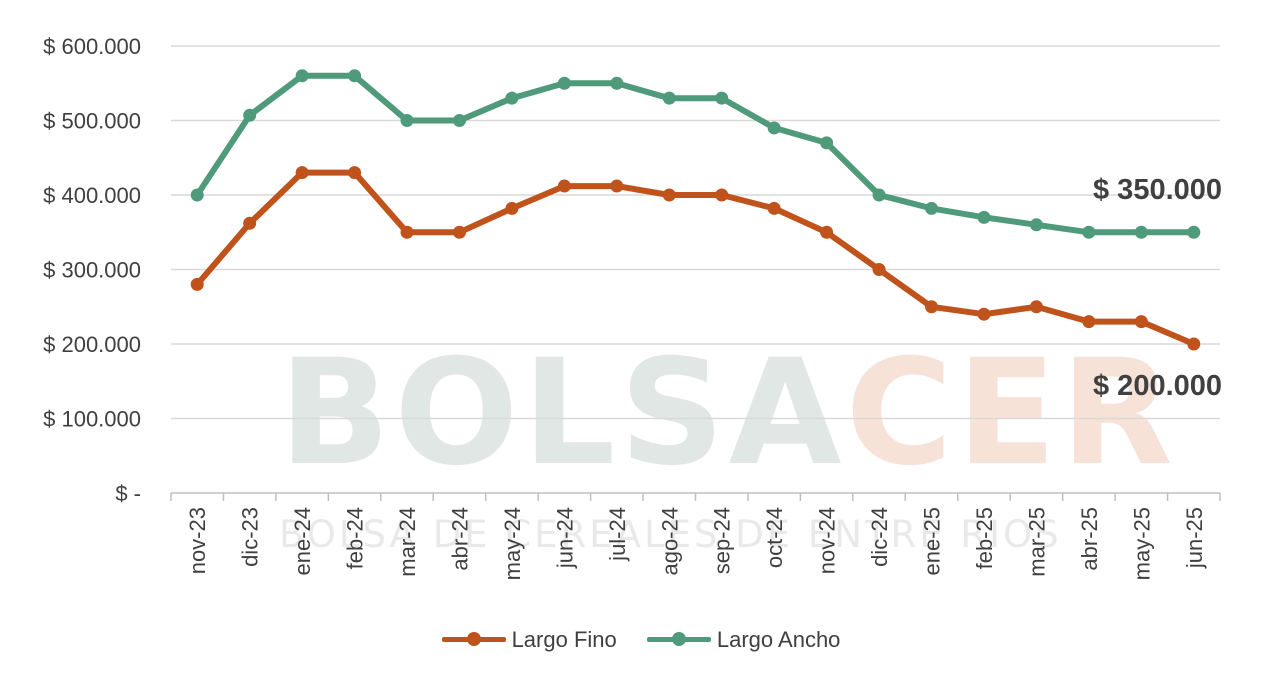  I want to click on y-tick-label: $ 500.000, so click(92, 121).